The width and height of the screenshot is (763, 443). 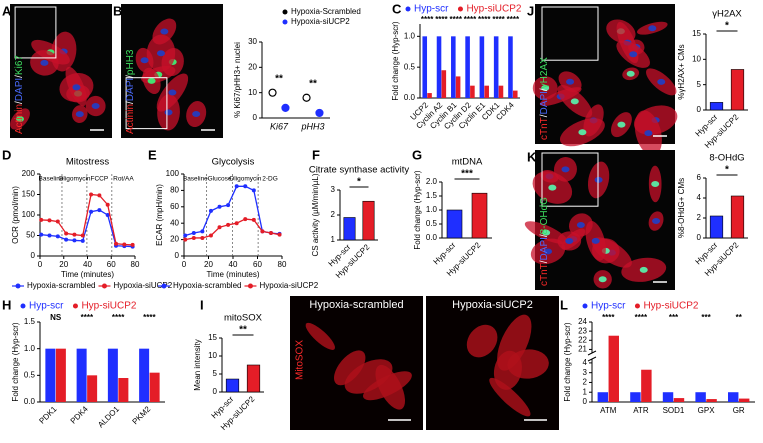 What do you see at coordinates (29, 173) in the screenshot?
I see `y-tick-label: 200` at bounding box center [29, 173].